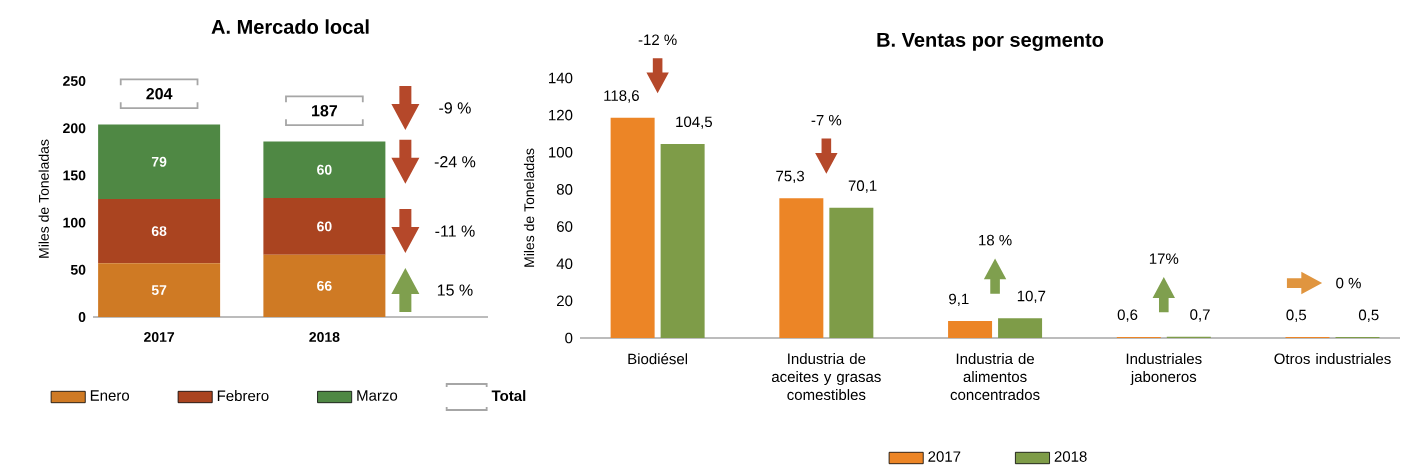 The height and width of the screenshot is (468, 1414). Describe the element at coordinates (1200, 315) in the screenshot. I see `data-label: 0,7` at that location.